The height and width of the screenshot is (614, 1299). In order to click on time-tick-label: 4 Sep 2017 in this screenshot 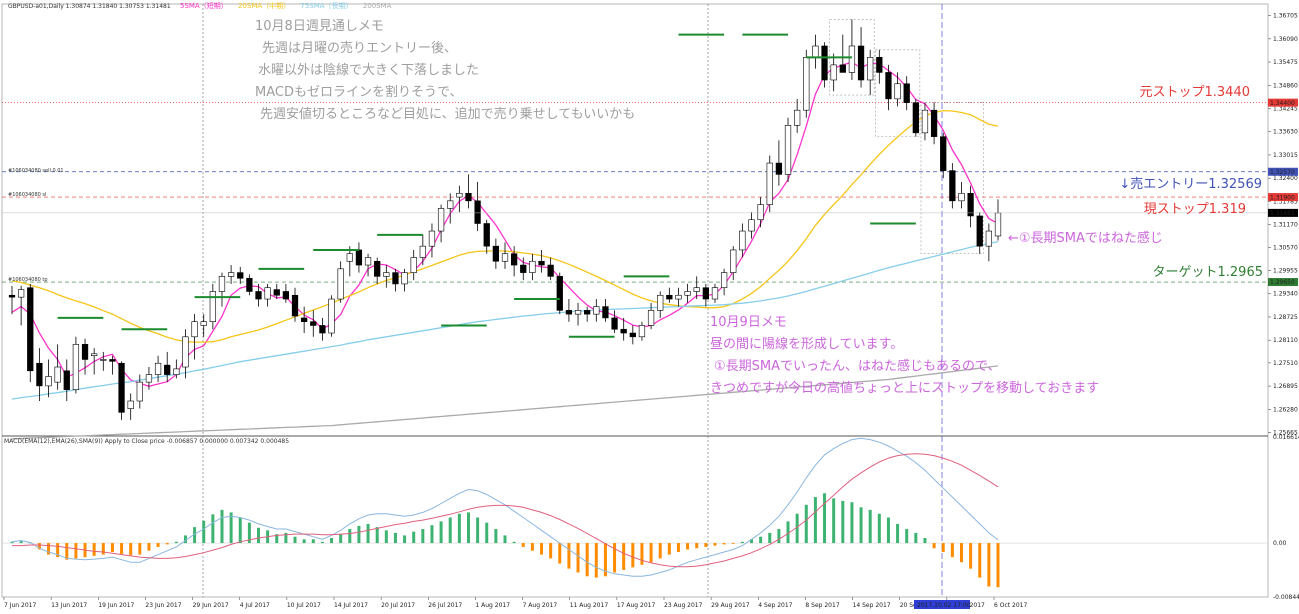, I will do `click(775, 605)`.